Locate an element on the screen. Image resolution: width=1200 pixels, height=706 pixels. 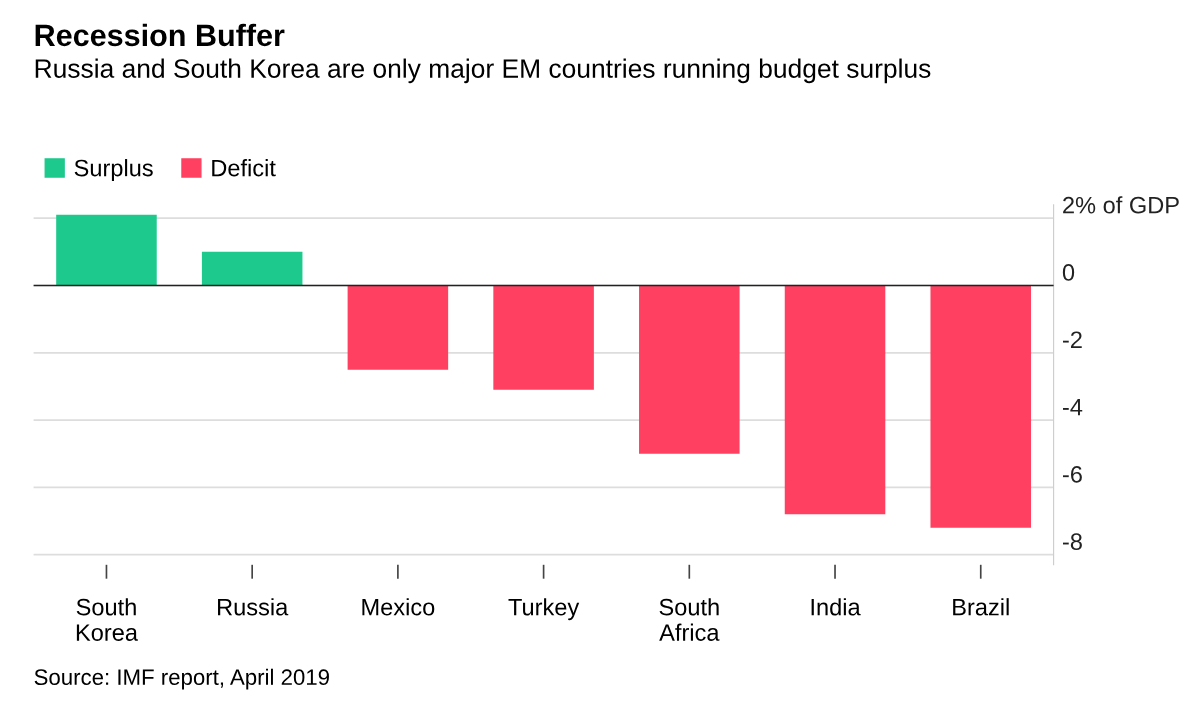
x-tick-label: South Korea is located at coordinates (107, 619).